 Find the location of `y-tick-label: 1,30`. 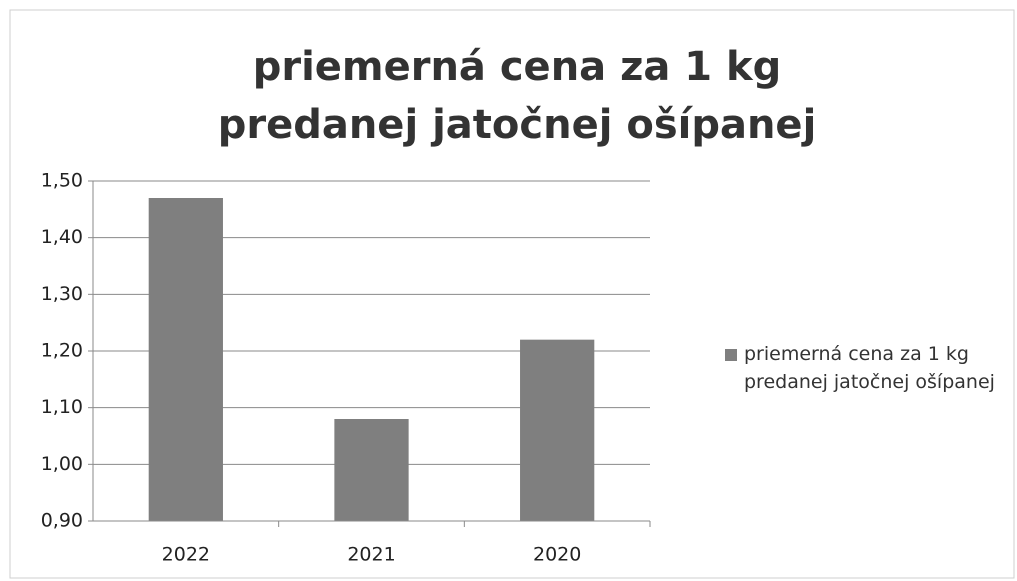

y-tick-label: 1,30 is located at coordinates (62, 294).